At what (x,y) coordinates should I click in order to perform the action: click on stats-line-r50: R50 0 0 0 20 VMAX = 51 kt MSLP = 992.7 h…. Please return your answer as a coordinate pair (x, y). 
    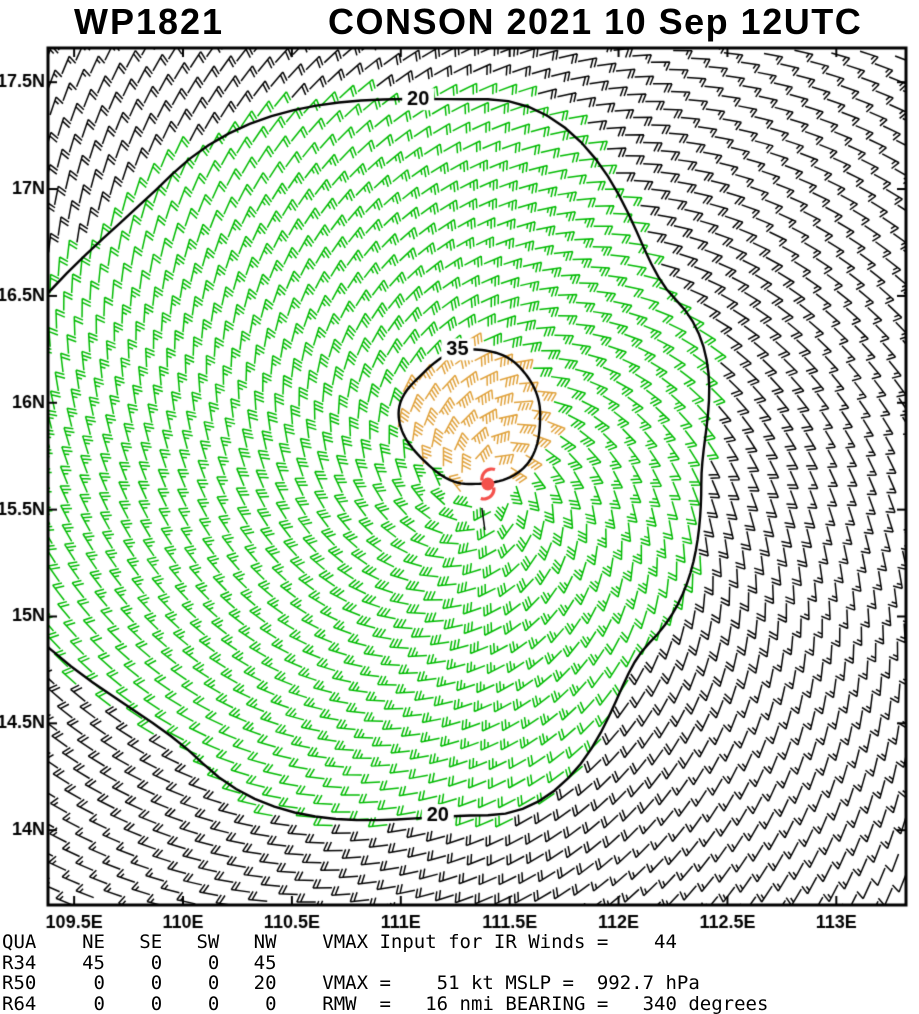
    Looking at the image, I should click on (351, 983).